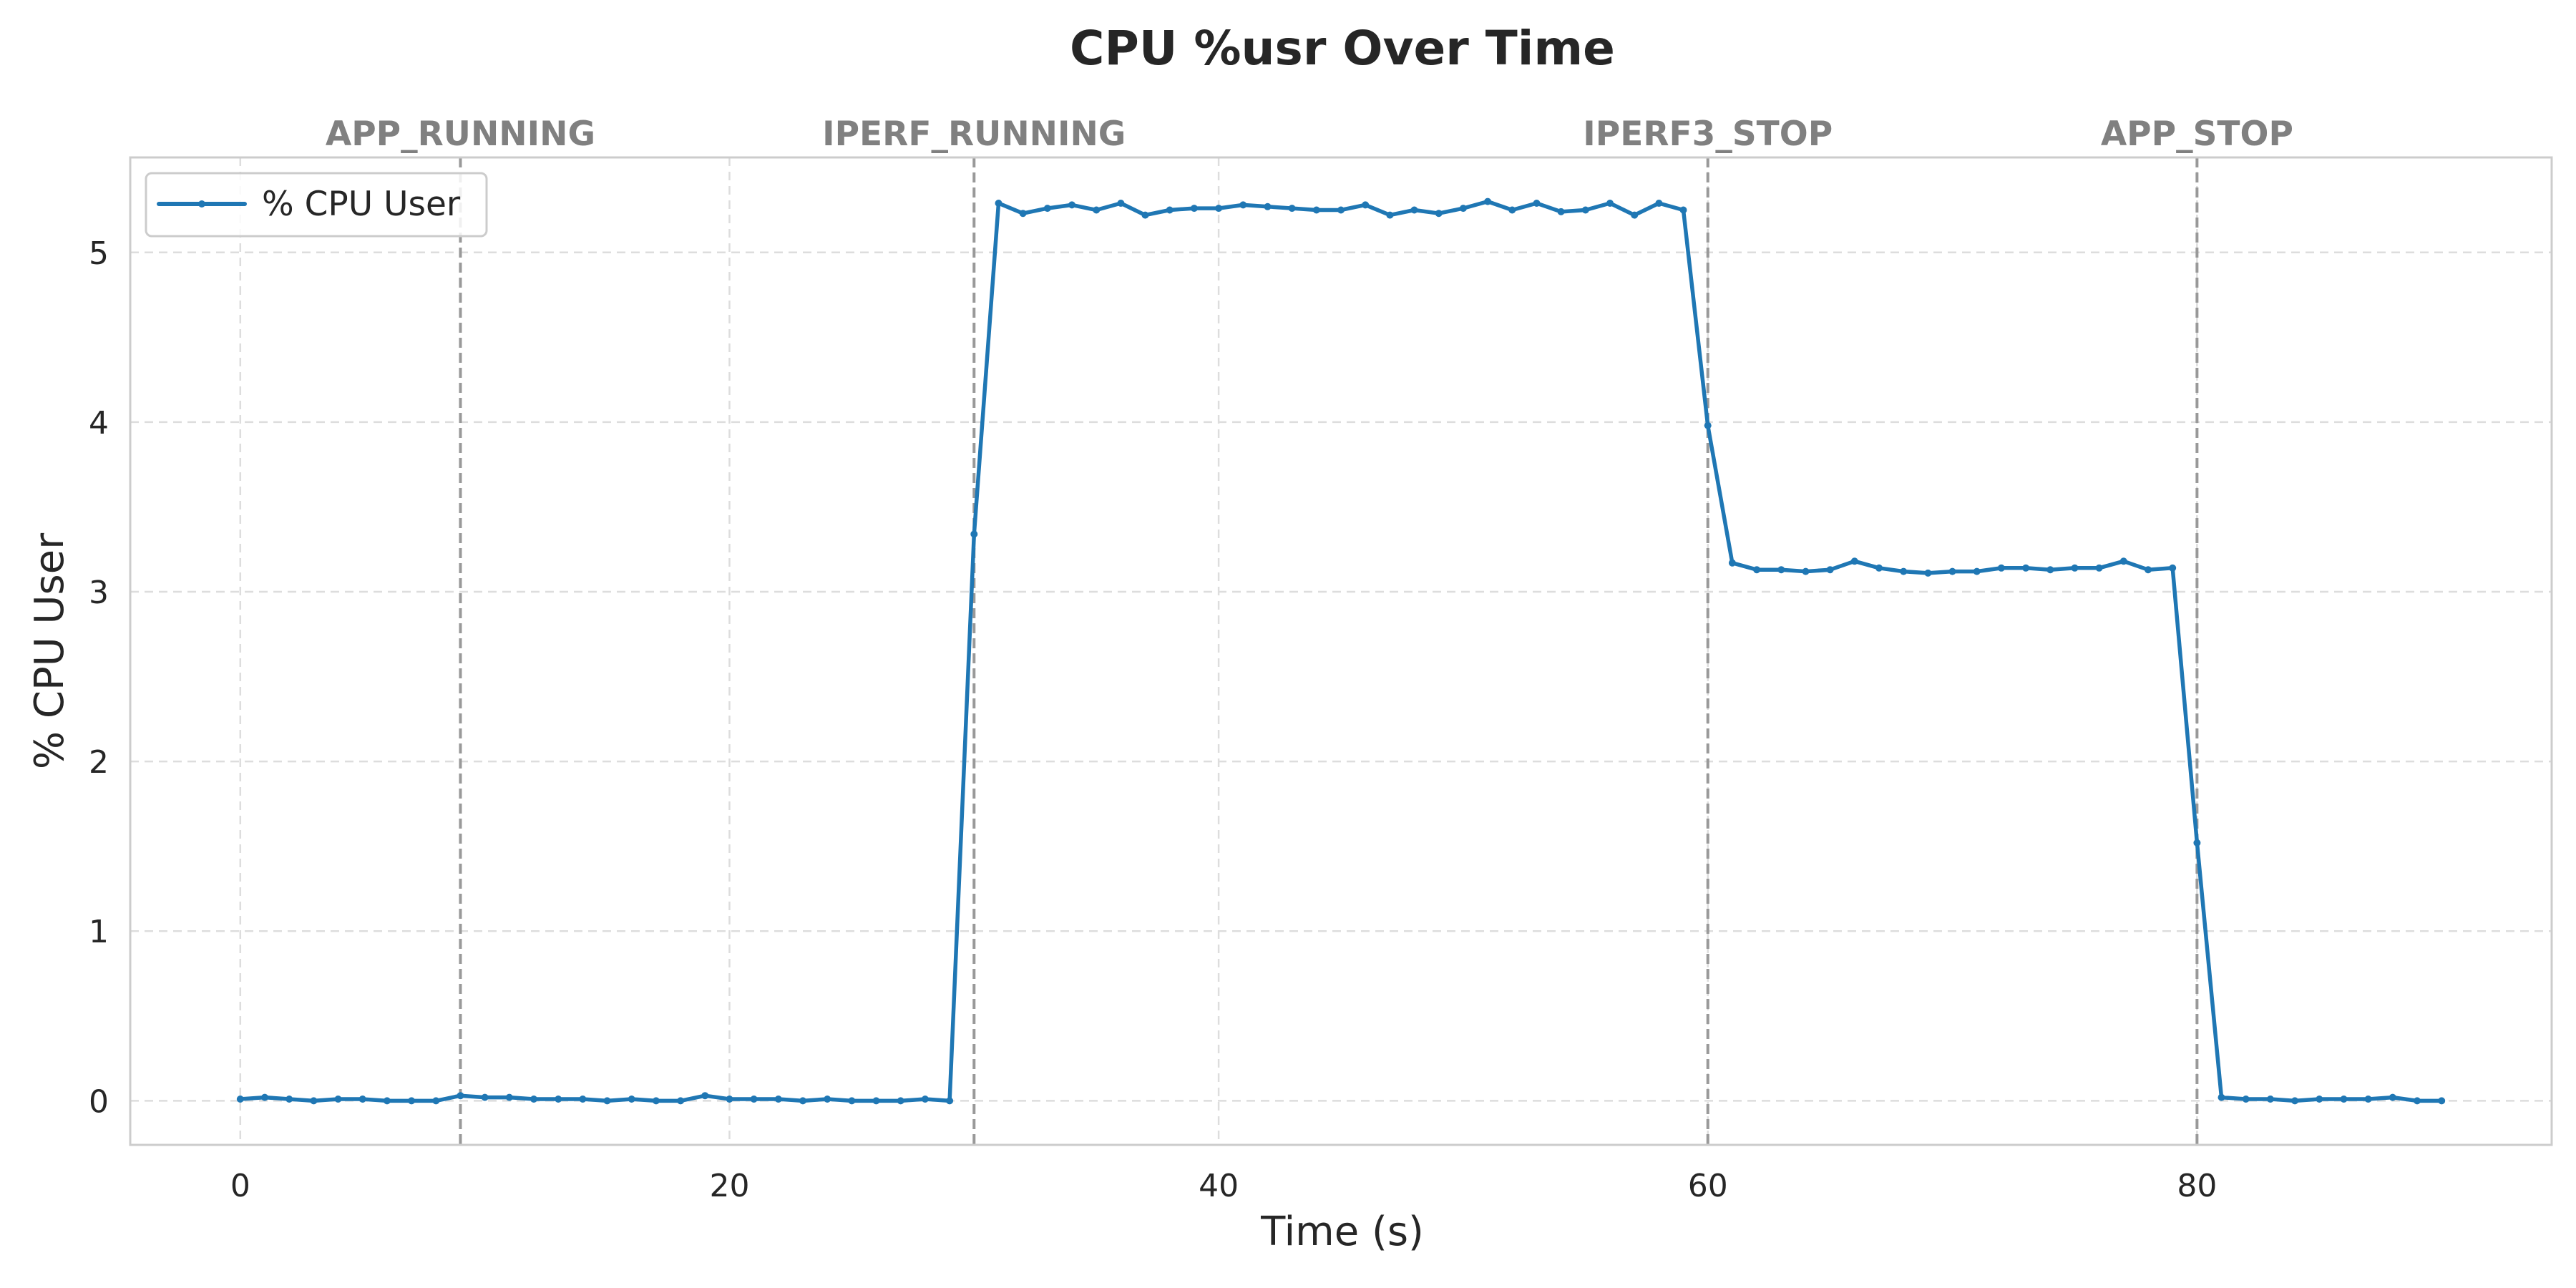 The height and width of the screenshot is (1288, 2576). I want to click on y-axis-label: % CPU User, so click(49, 650).